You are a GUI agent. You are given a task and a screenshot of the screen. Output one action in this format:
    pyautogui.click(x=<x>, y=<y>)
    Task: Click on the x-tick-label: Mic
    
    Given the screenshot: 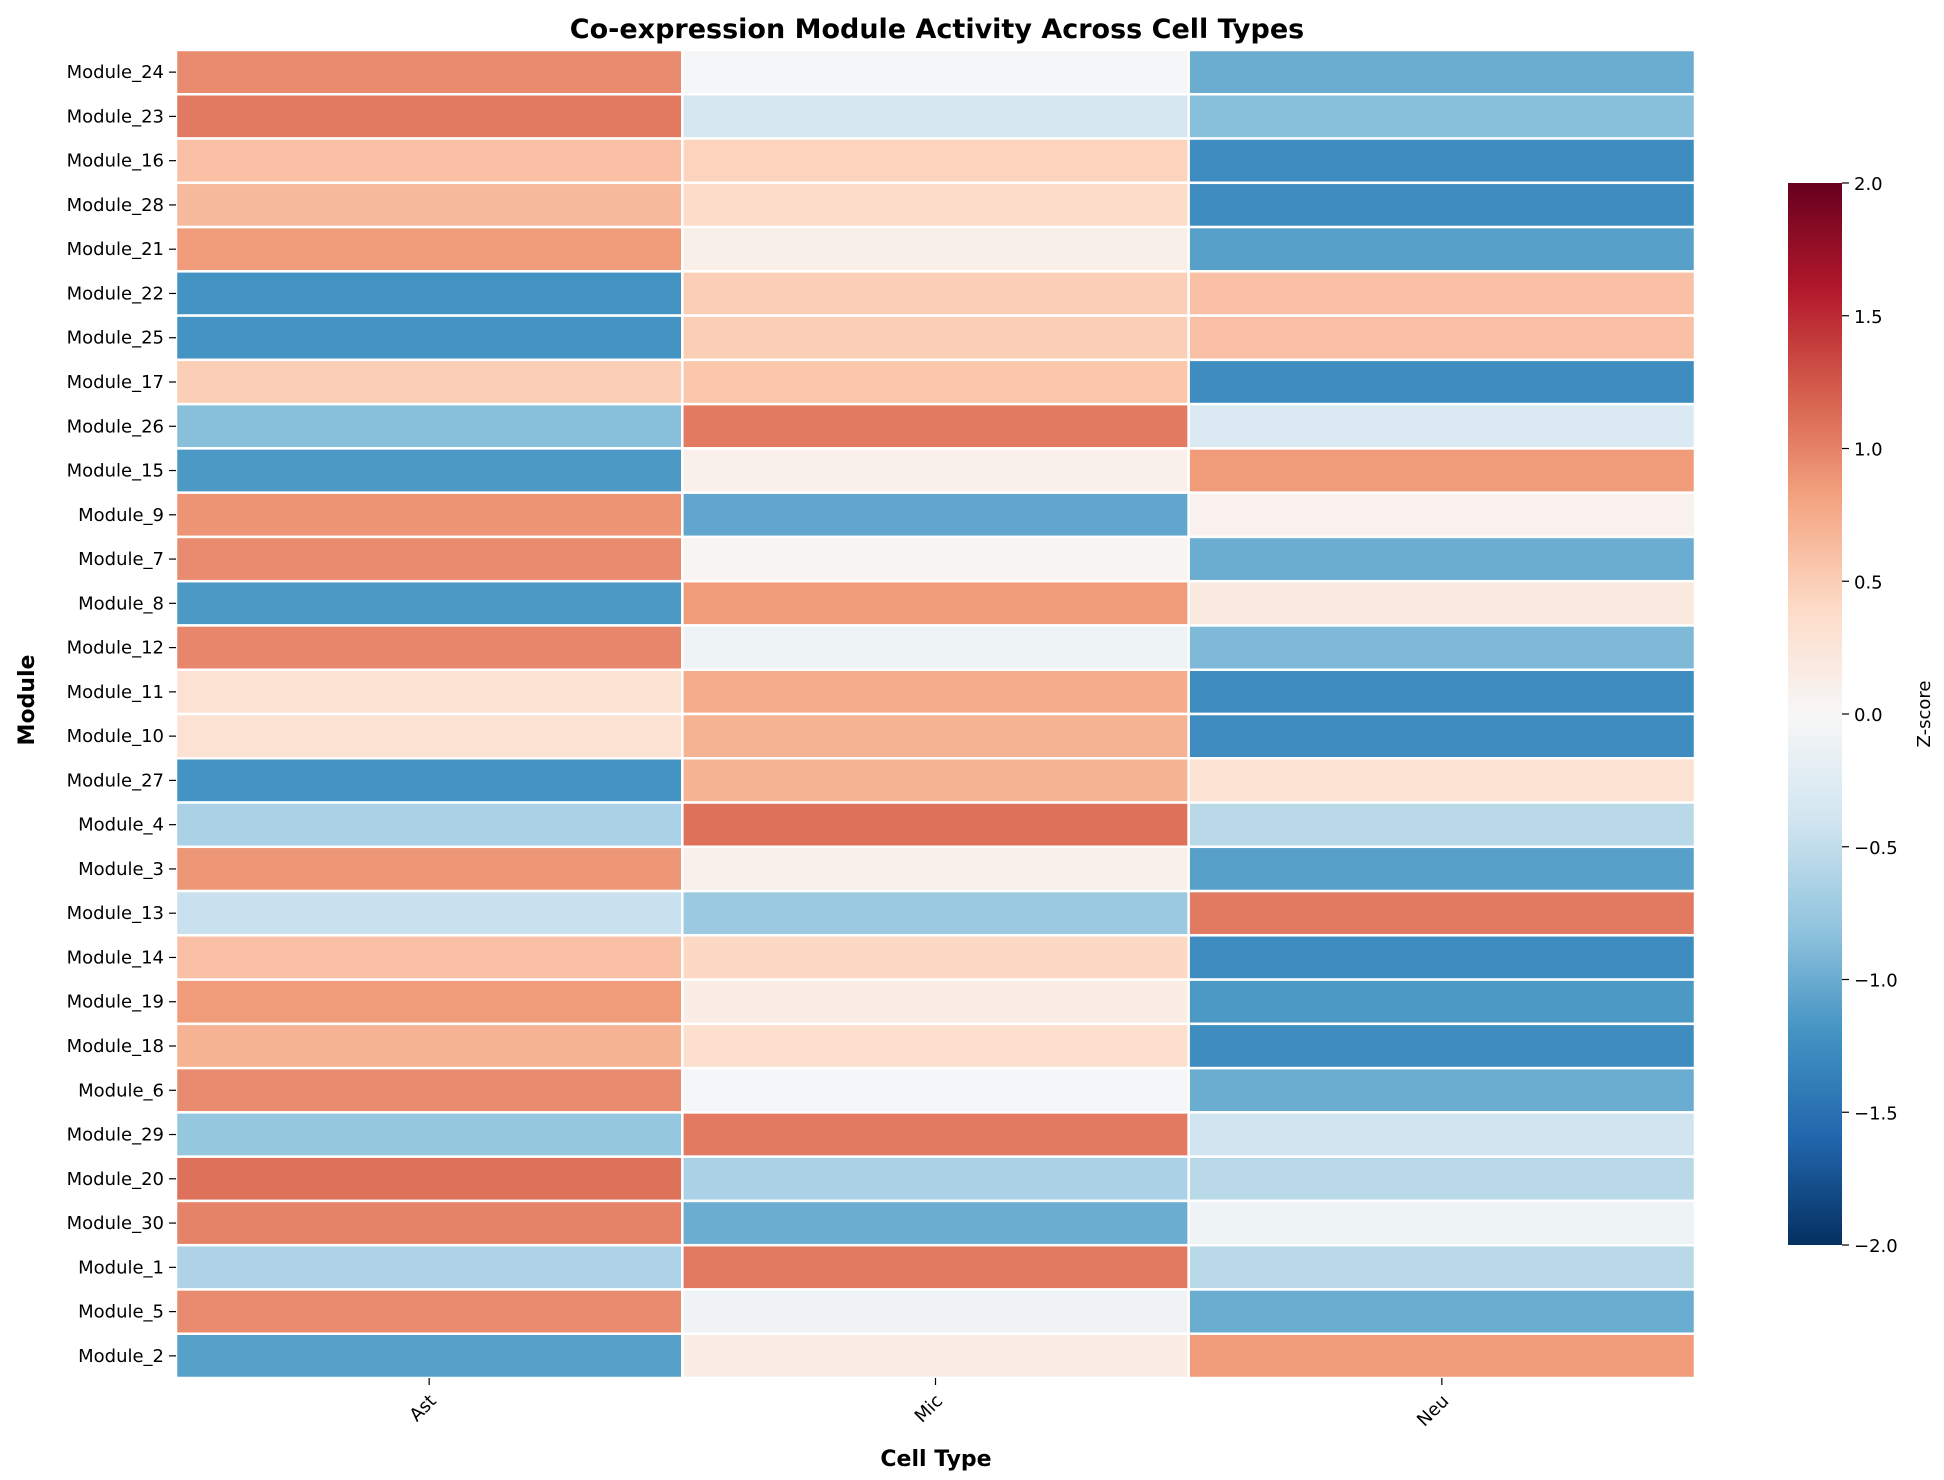 What is the action you would take?
    pyautogui.click(x=929, y=1409)
    